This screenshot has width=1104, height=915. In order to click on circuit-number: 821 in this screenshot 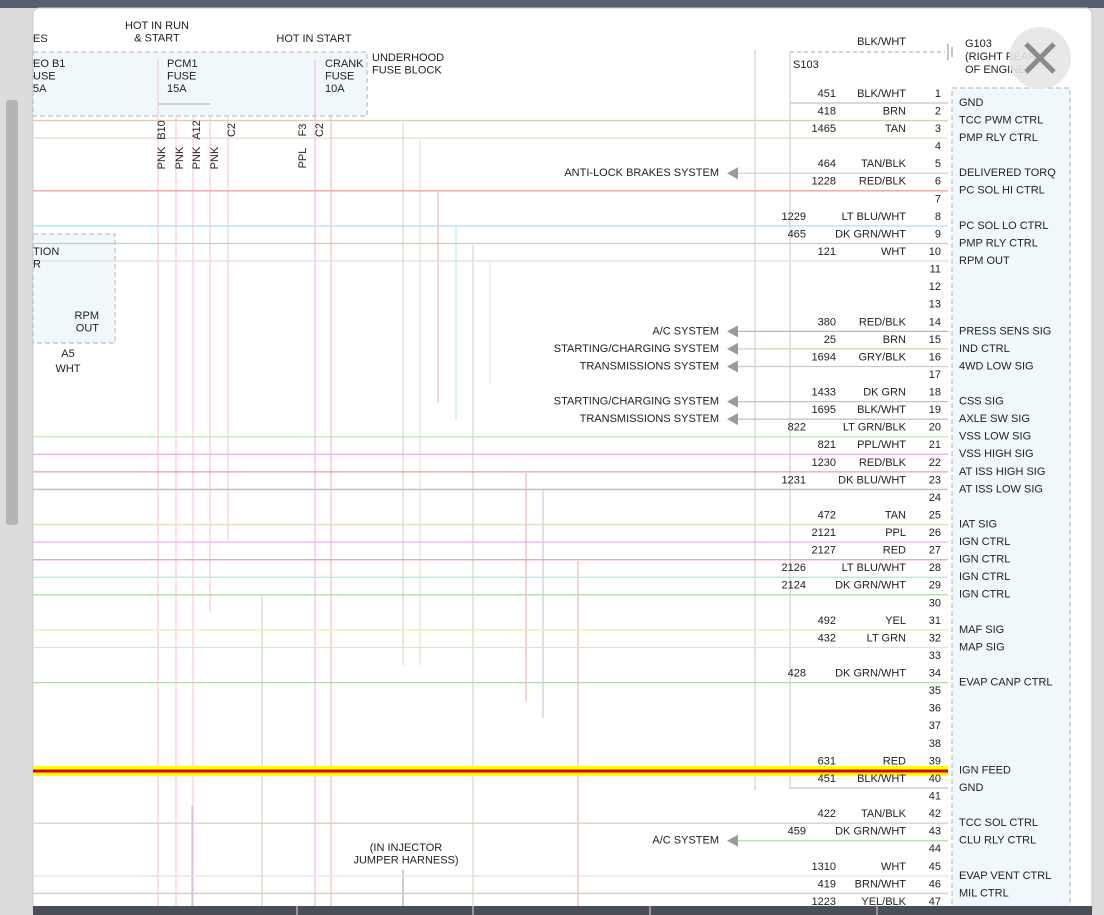, I will do `click(827, 445)`.